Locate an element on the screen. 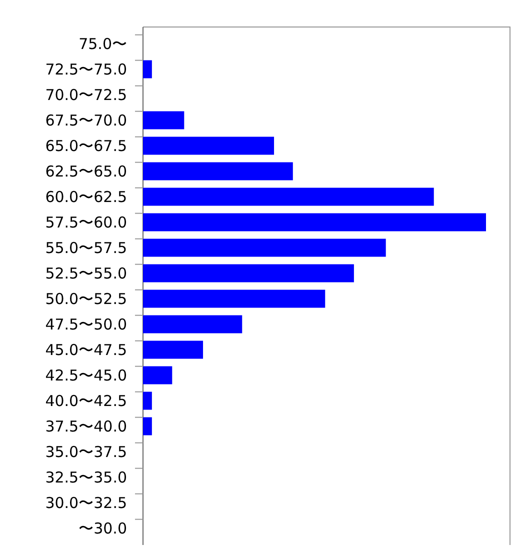 The image size is (519, 555). y-tick-label: 〜30.0 is located at coordinates (102, 528).